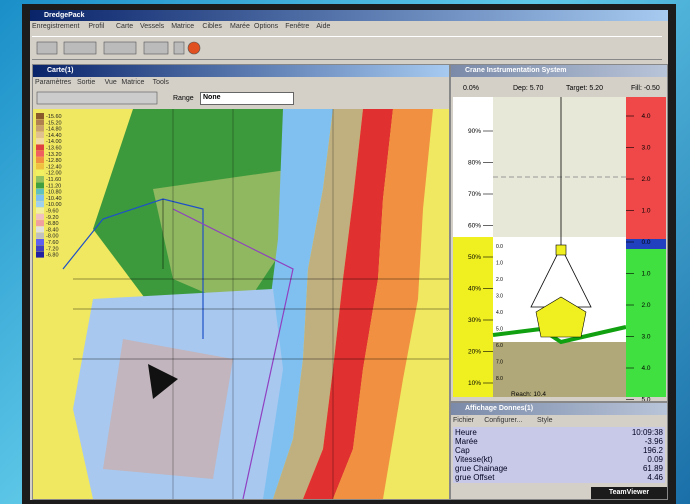  I want to click on legend-label: -8.40, so click(52, 230).